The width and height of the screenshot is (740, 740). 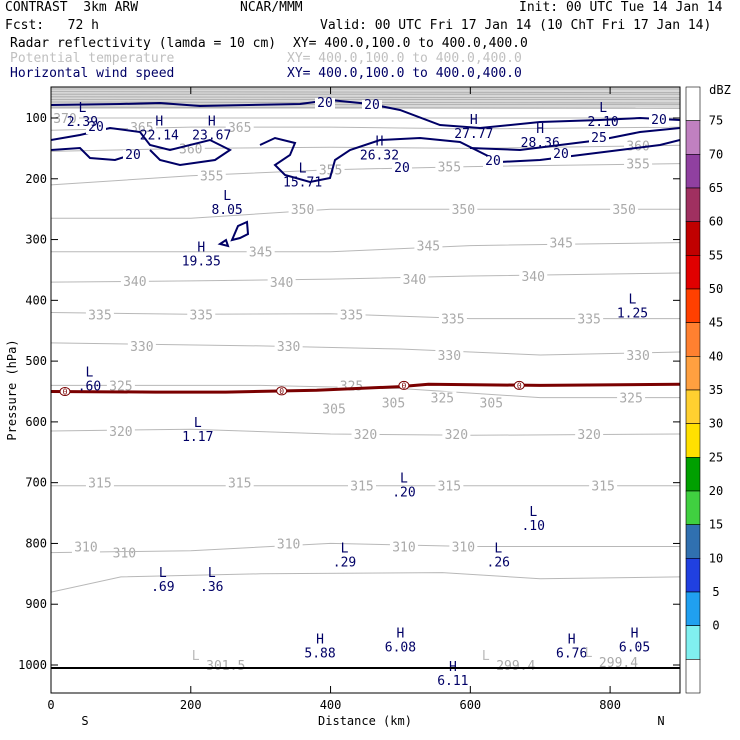 I want to click on forecast-hour: Fcst: 72 h, so click(x=52, y=25).